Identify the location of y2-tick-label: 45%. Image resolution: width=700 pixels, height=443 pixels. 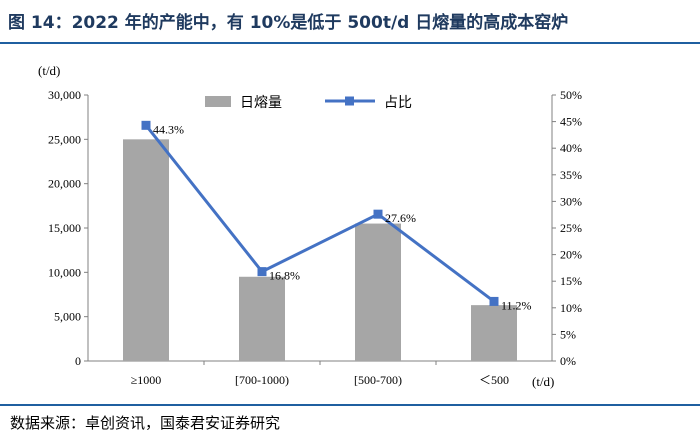
(571, 122).